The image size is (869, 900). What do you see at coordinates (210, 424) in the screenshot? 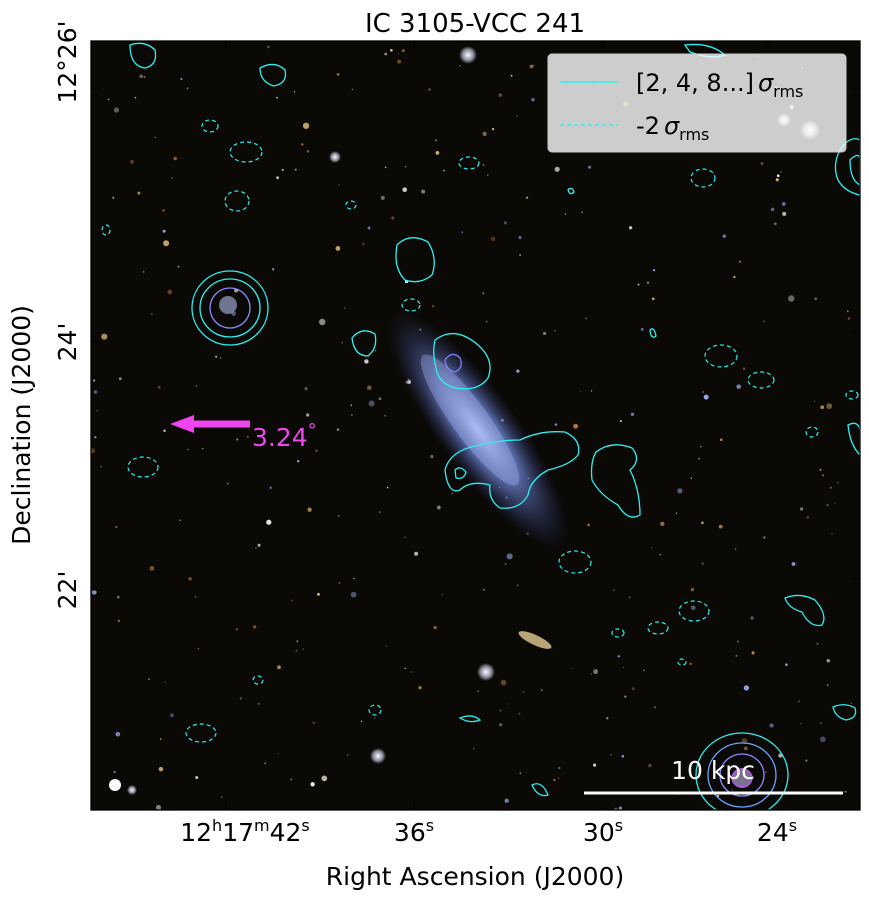
I see `pa-arrow` at bounding box center [210, 424].